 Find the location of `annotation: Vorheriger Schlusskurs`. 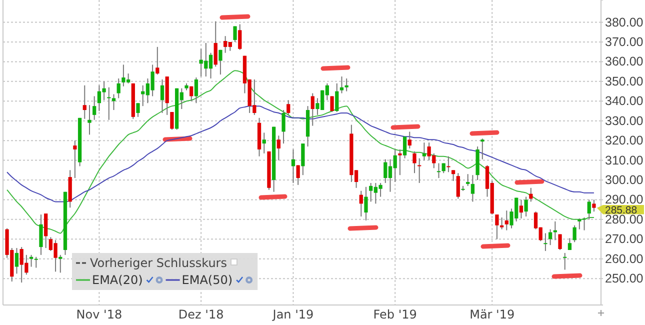

annotation: Vorheriger Schlusskurs is located at coordinates (158, 263).